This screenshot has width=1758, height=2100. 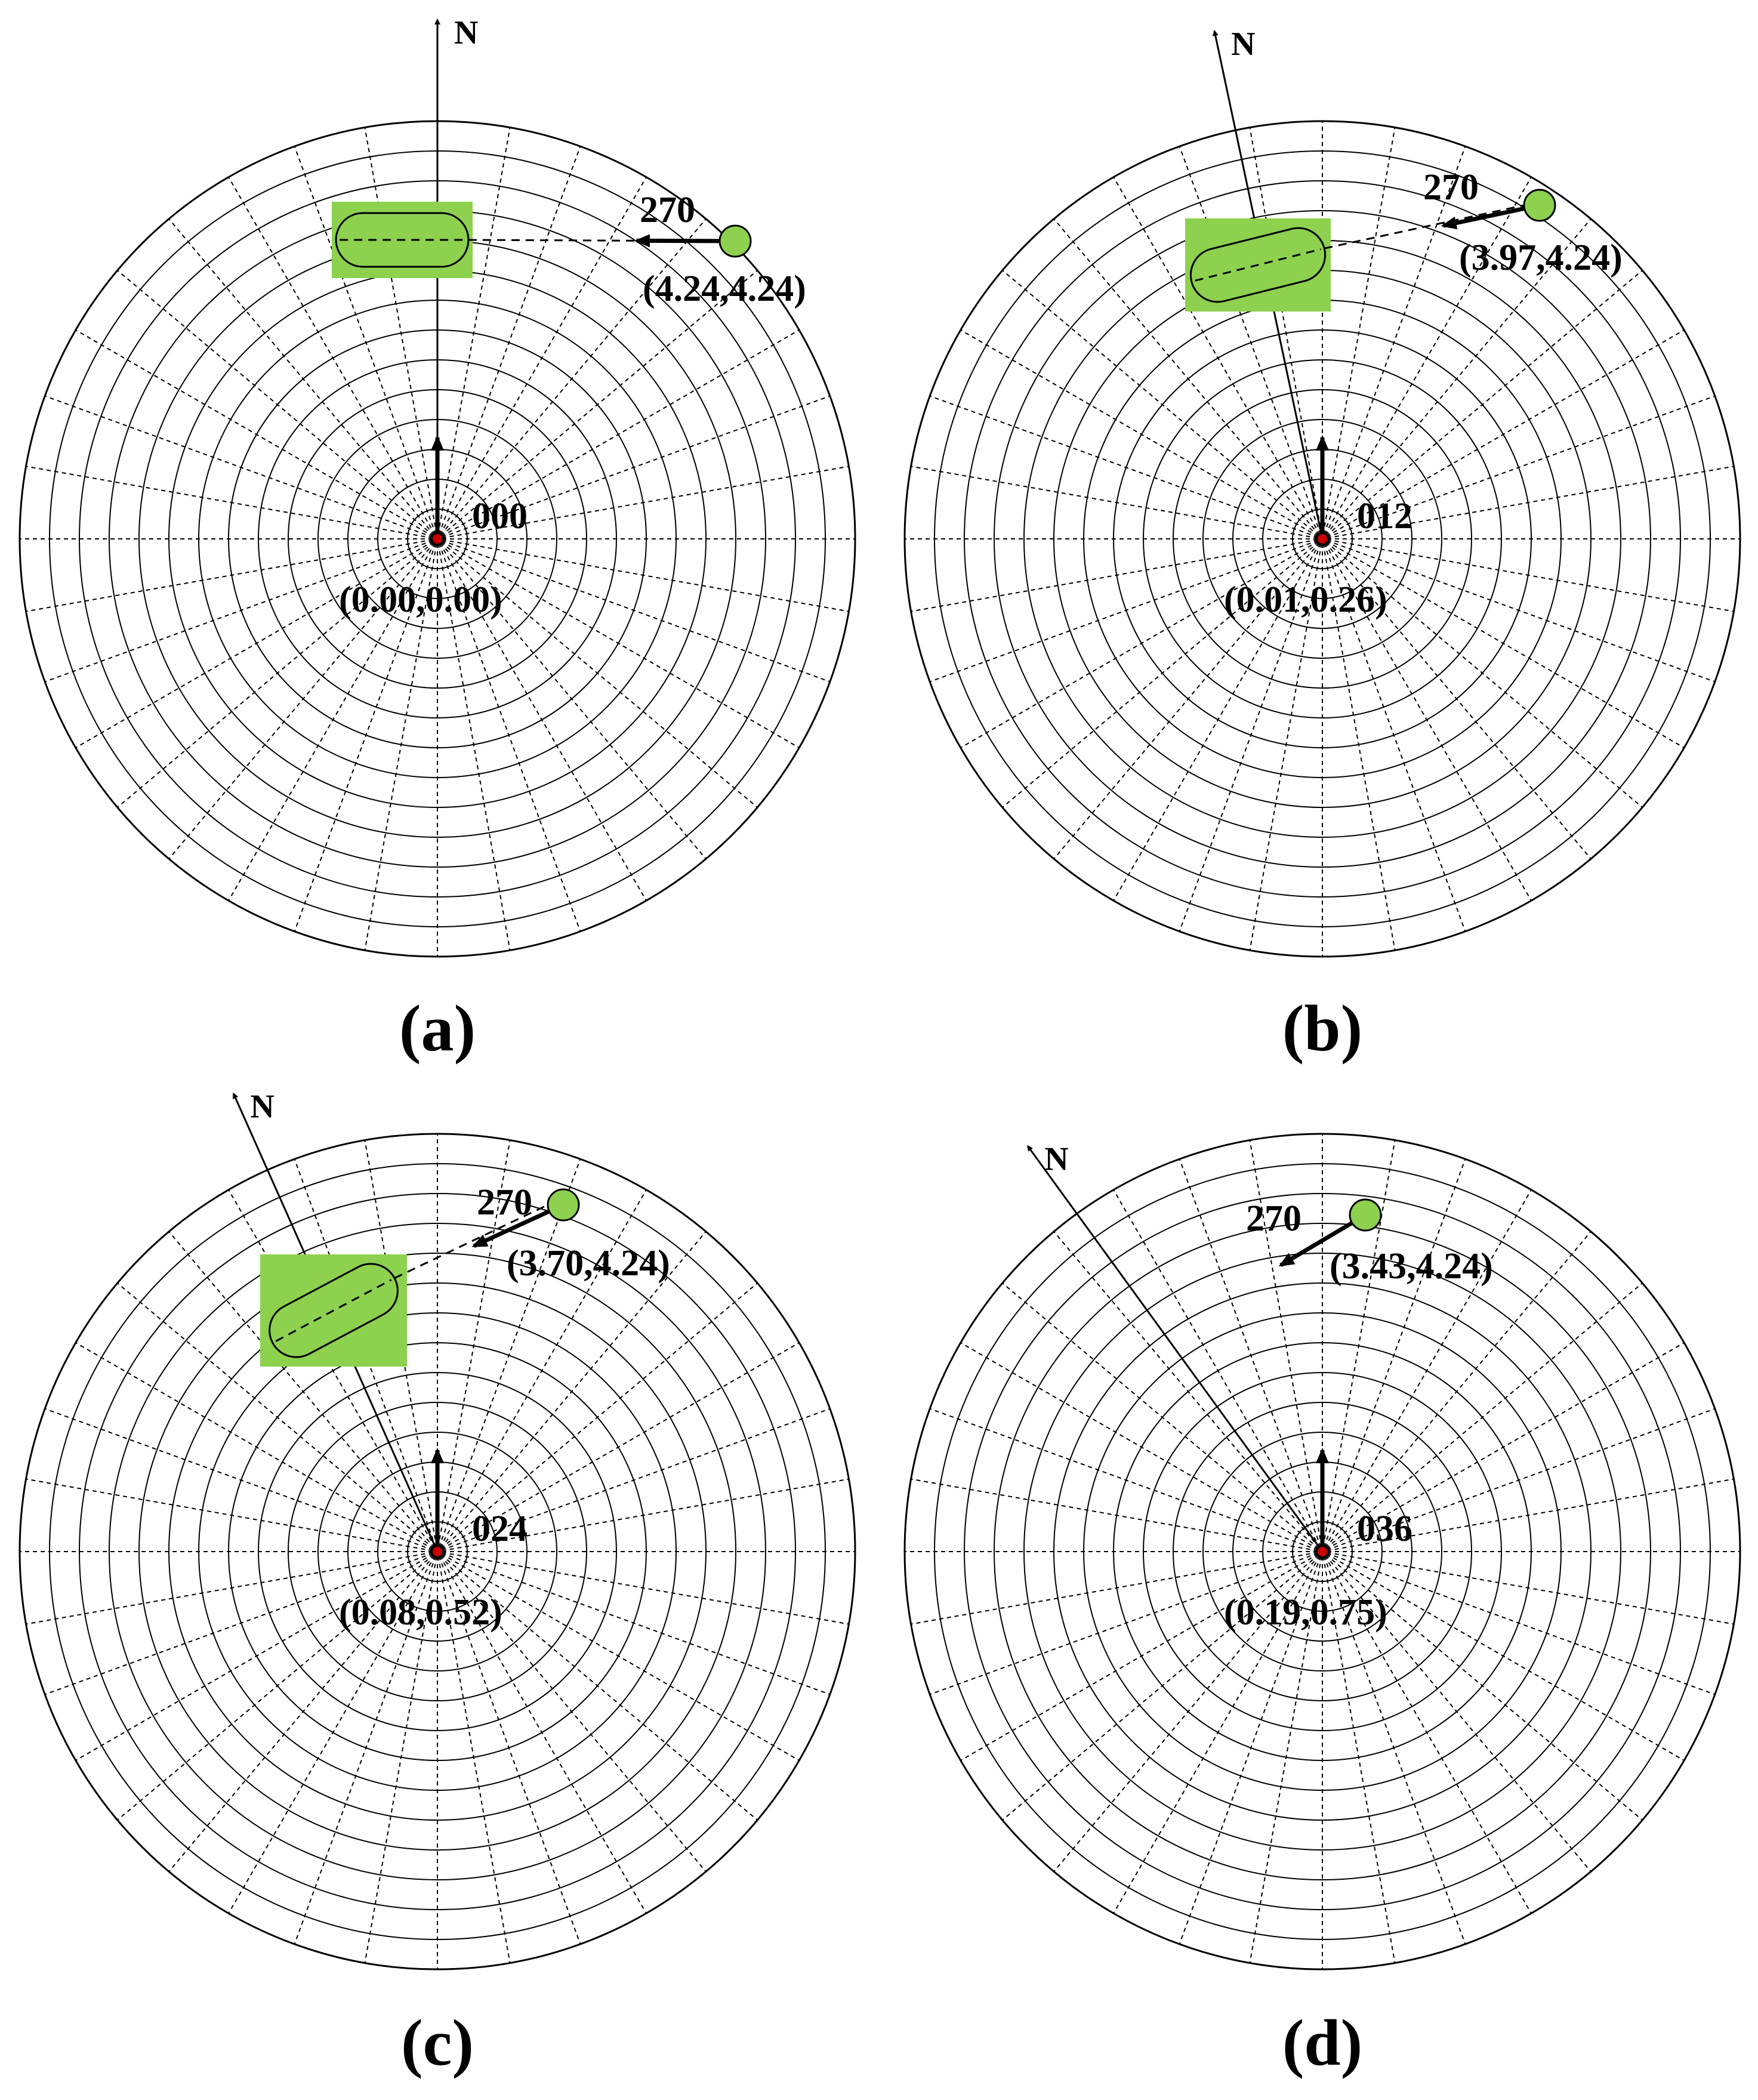 What do you see at coordinates (420, 599) in the screenshot?
I see `own-position-label: (0.00,0.00)` at bounding box center [420, 599].